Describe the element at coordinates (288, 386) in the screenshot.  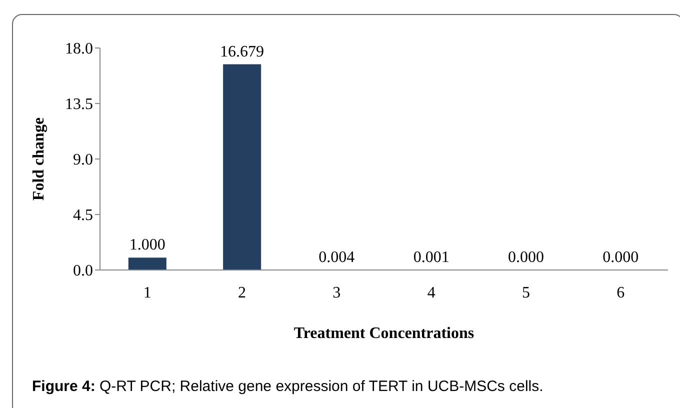
I see `caption: Figure 4: Q-RT PCR; Relative gene expression of TERT in UCB-MSCs cells.` at that location.